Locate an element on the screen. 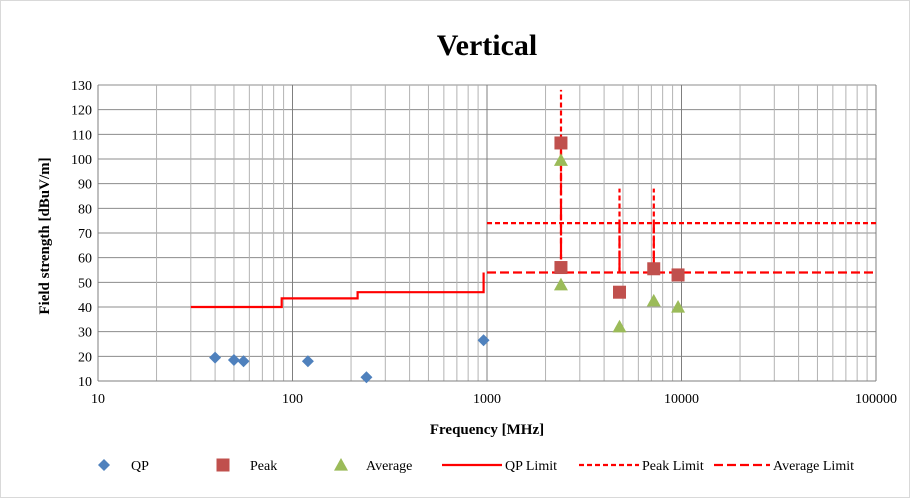 Image resolution: width=910 pixels, height=498 pixels. y-axis-label: Field strength [dBuV/m] is located at coordinates (45, 235).